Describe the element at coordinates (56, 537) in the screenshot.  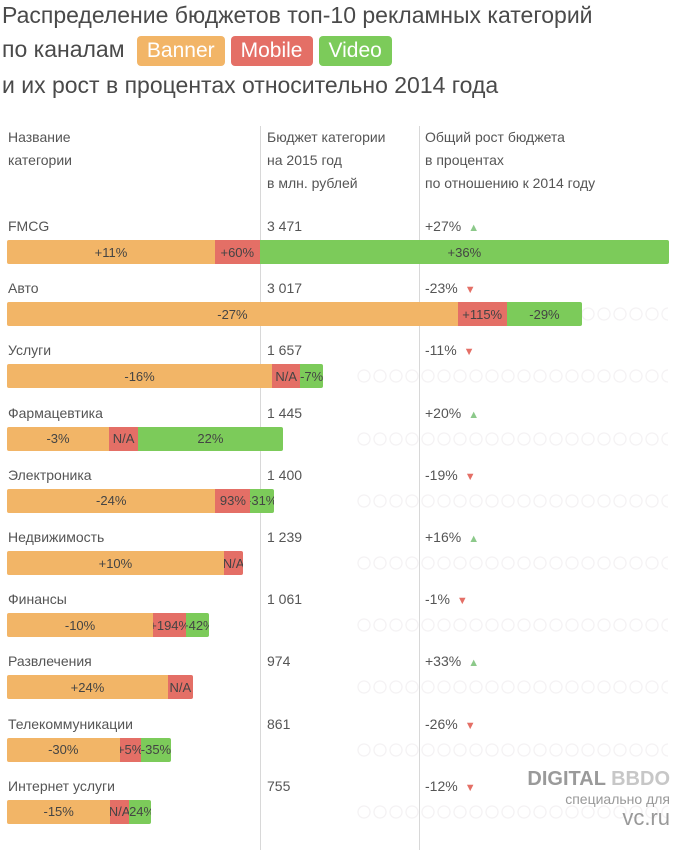
I see `category-name: Недвижимость` at that location.